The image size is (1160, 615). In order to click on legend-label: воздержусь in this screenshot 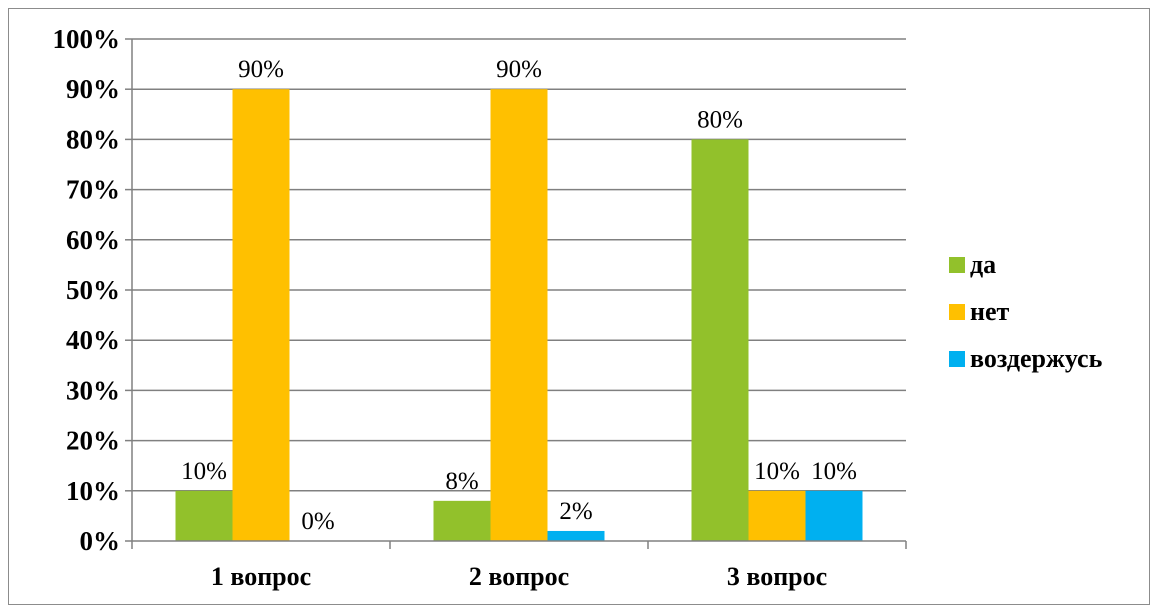, I will do `click(1036, 358)`.